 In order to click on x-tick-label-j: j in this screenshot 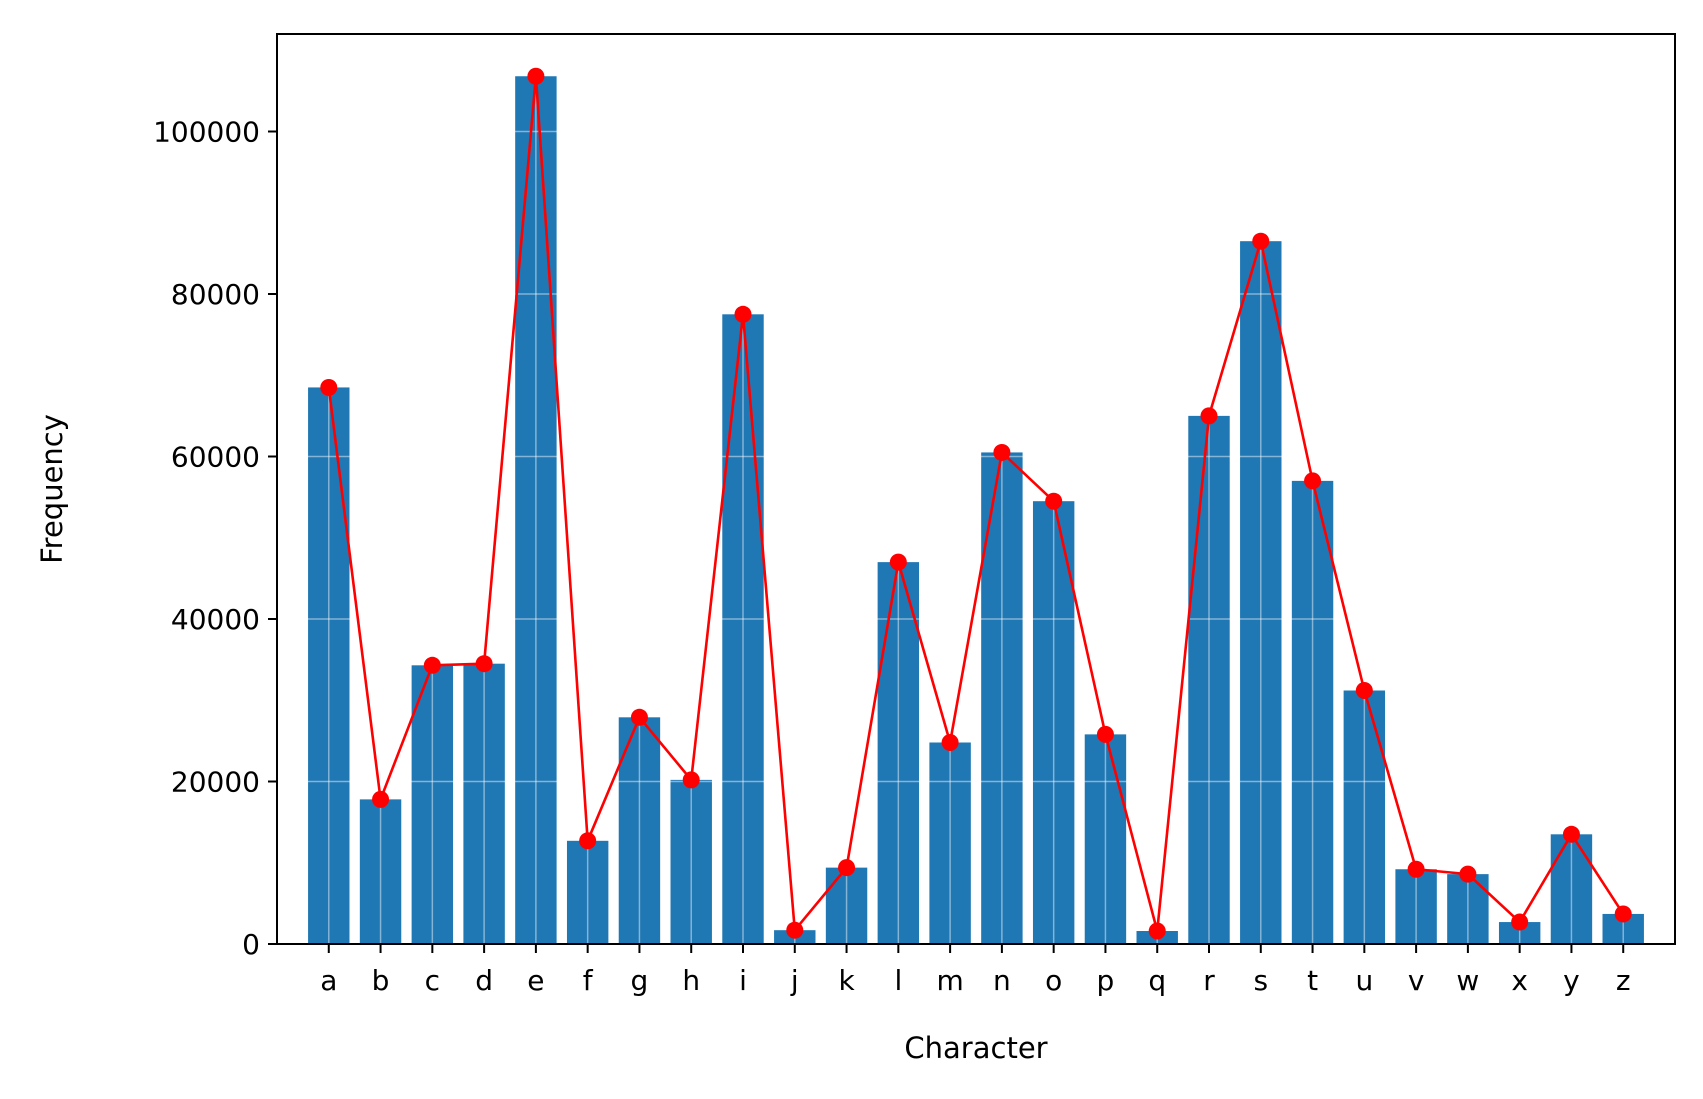, I will do `click(794, 980)`.